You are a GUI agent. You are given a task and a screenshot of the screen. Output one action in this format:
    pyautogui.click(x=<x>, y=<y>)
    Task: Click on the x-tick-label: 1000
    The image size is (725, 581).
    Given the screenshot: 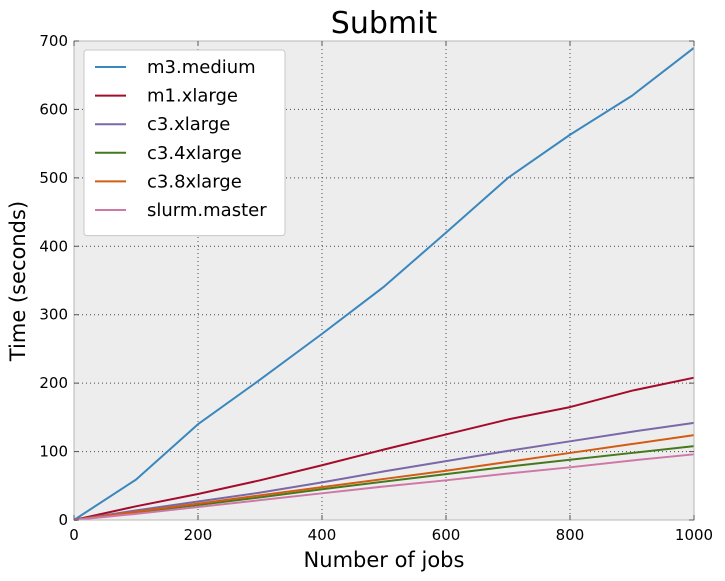 What is the action you would take?
    pyautogui.click(x=694, y=535)
    